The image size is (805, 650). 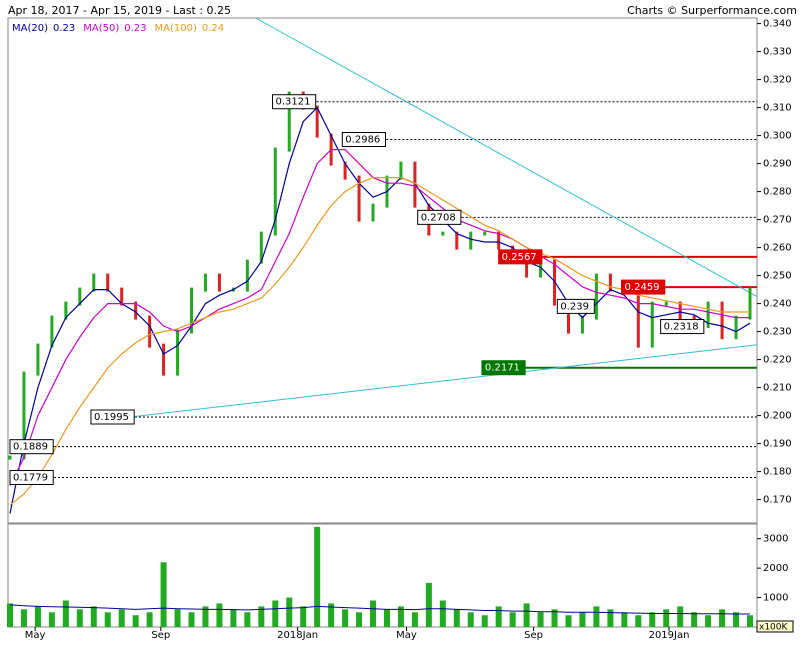 I want to click on level-label: 0.2171, so click(x=502, y=368).